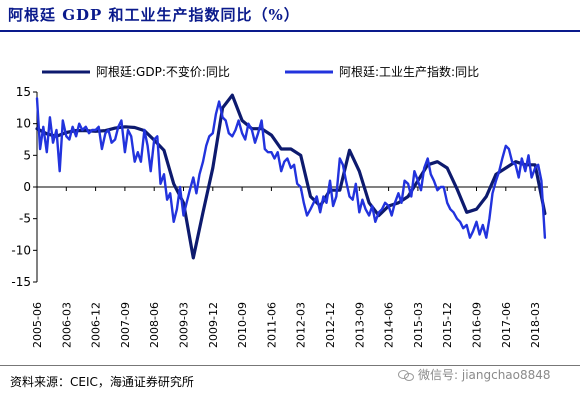 Image resolution: width=580 pixels, height=401 pixels. I want to click on x-tick-label: 2006-12, so click(96, 325).